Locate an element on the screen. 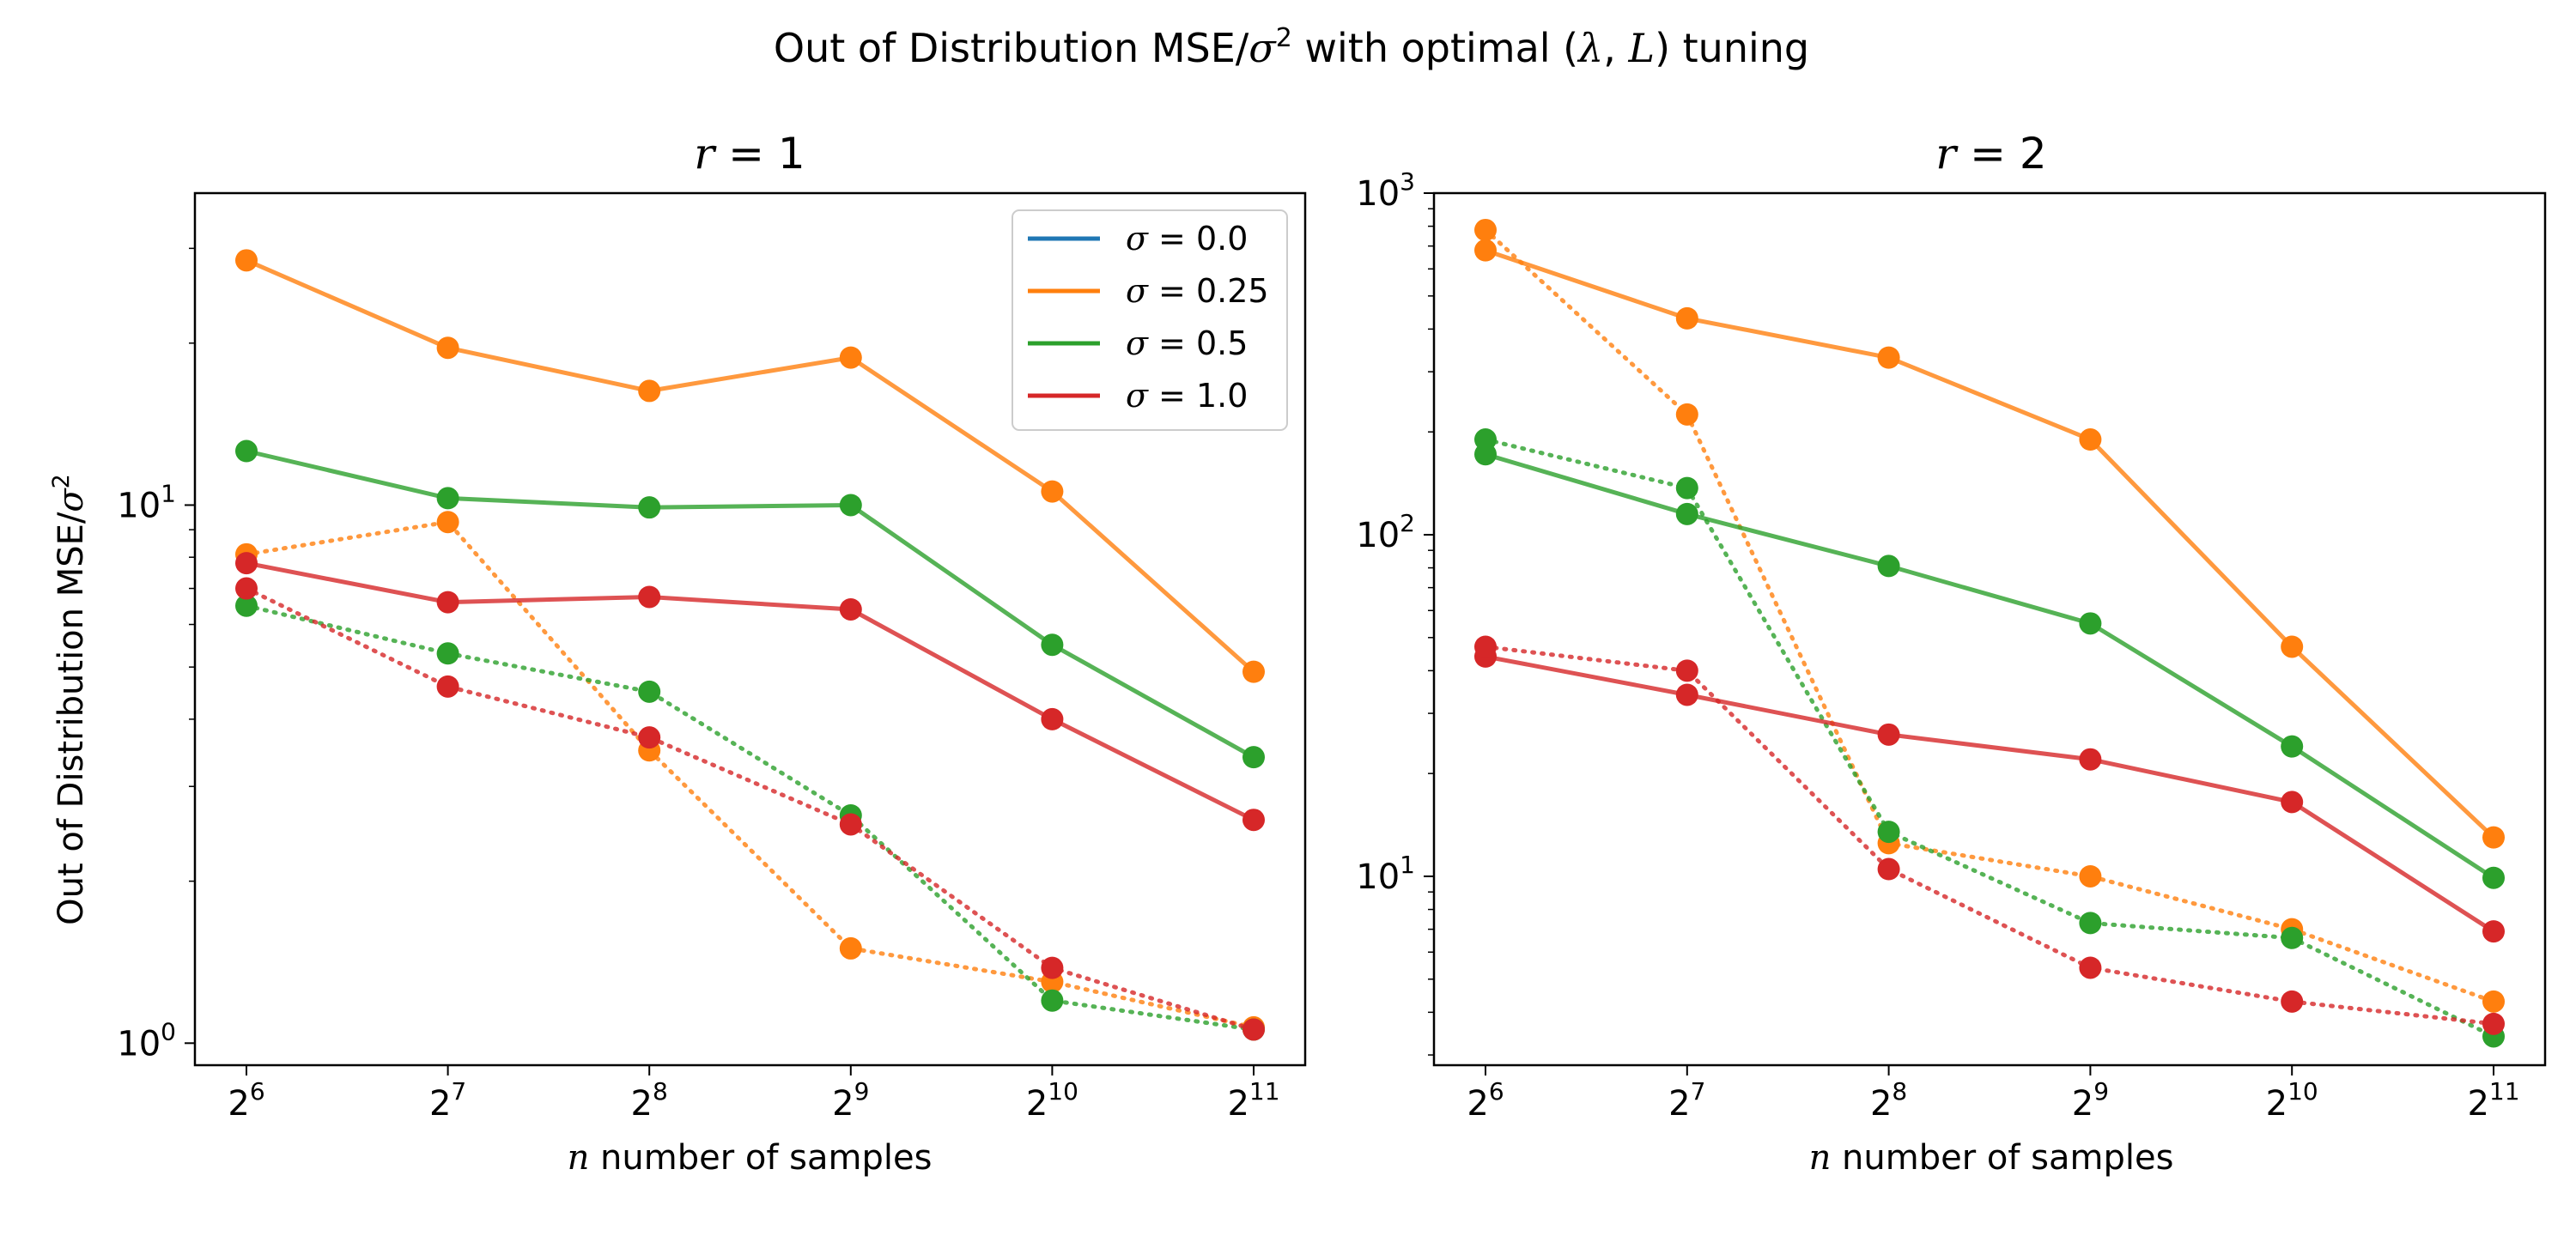  legend-label: σ = 0.25 is located at coordinates (1197, 291).